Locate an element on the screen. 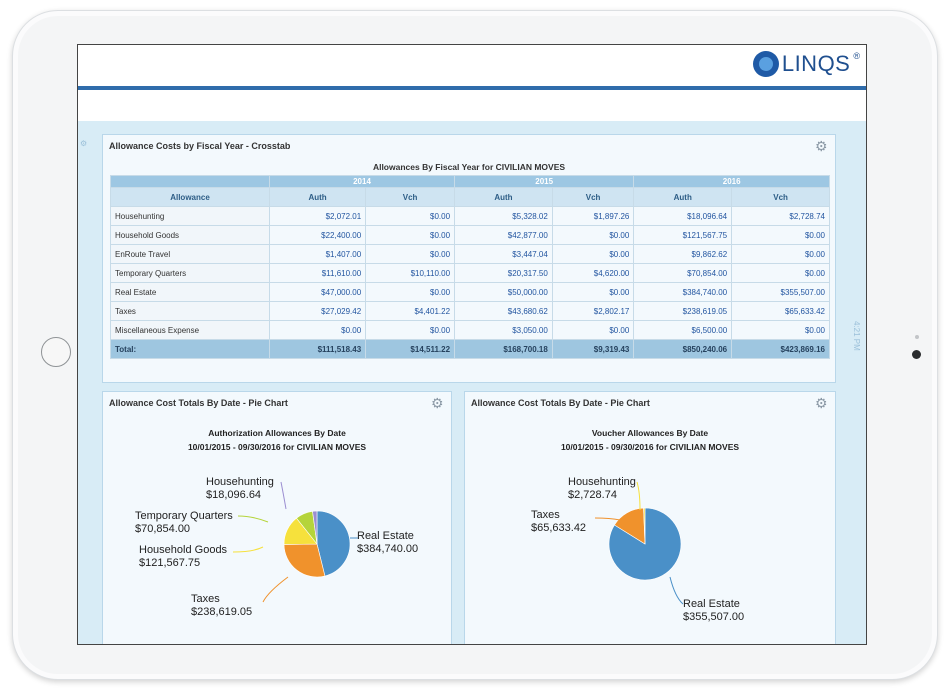 The height and width of the screenshot is (693, 950). total-cell: $9,319.43 is located at coordinates (593, 349).